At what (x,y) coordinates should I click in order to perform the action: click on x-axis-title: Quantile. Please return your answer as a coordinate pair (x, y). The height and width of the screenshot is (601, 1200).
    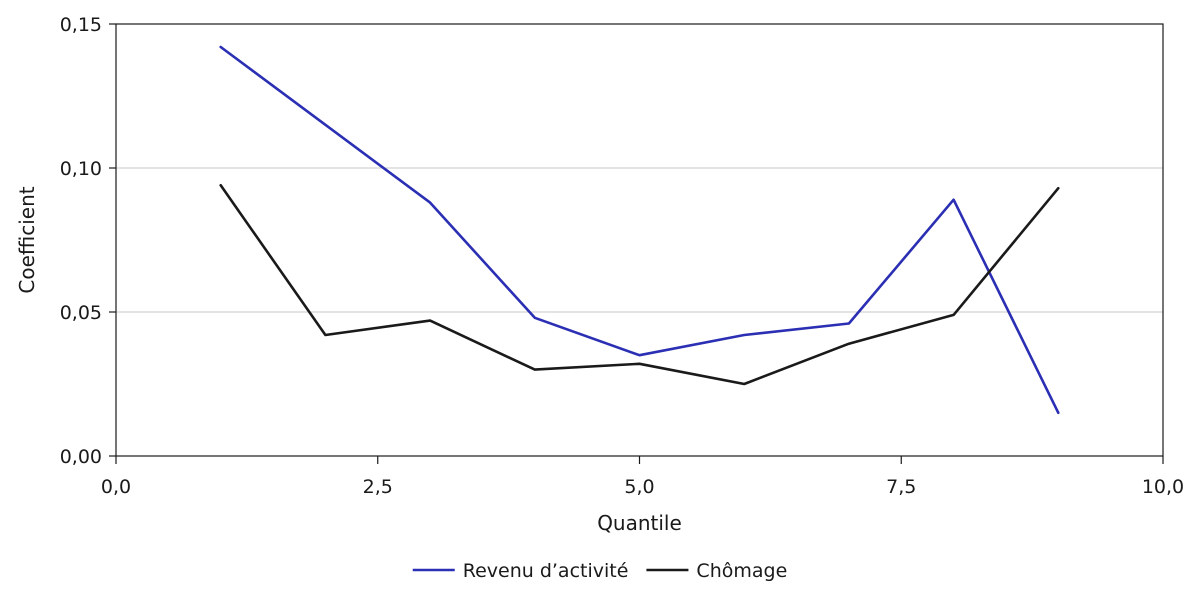
    Looking at the image, I should click on (639, 523).